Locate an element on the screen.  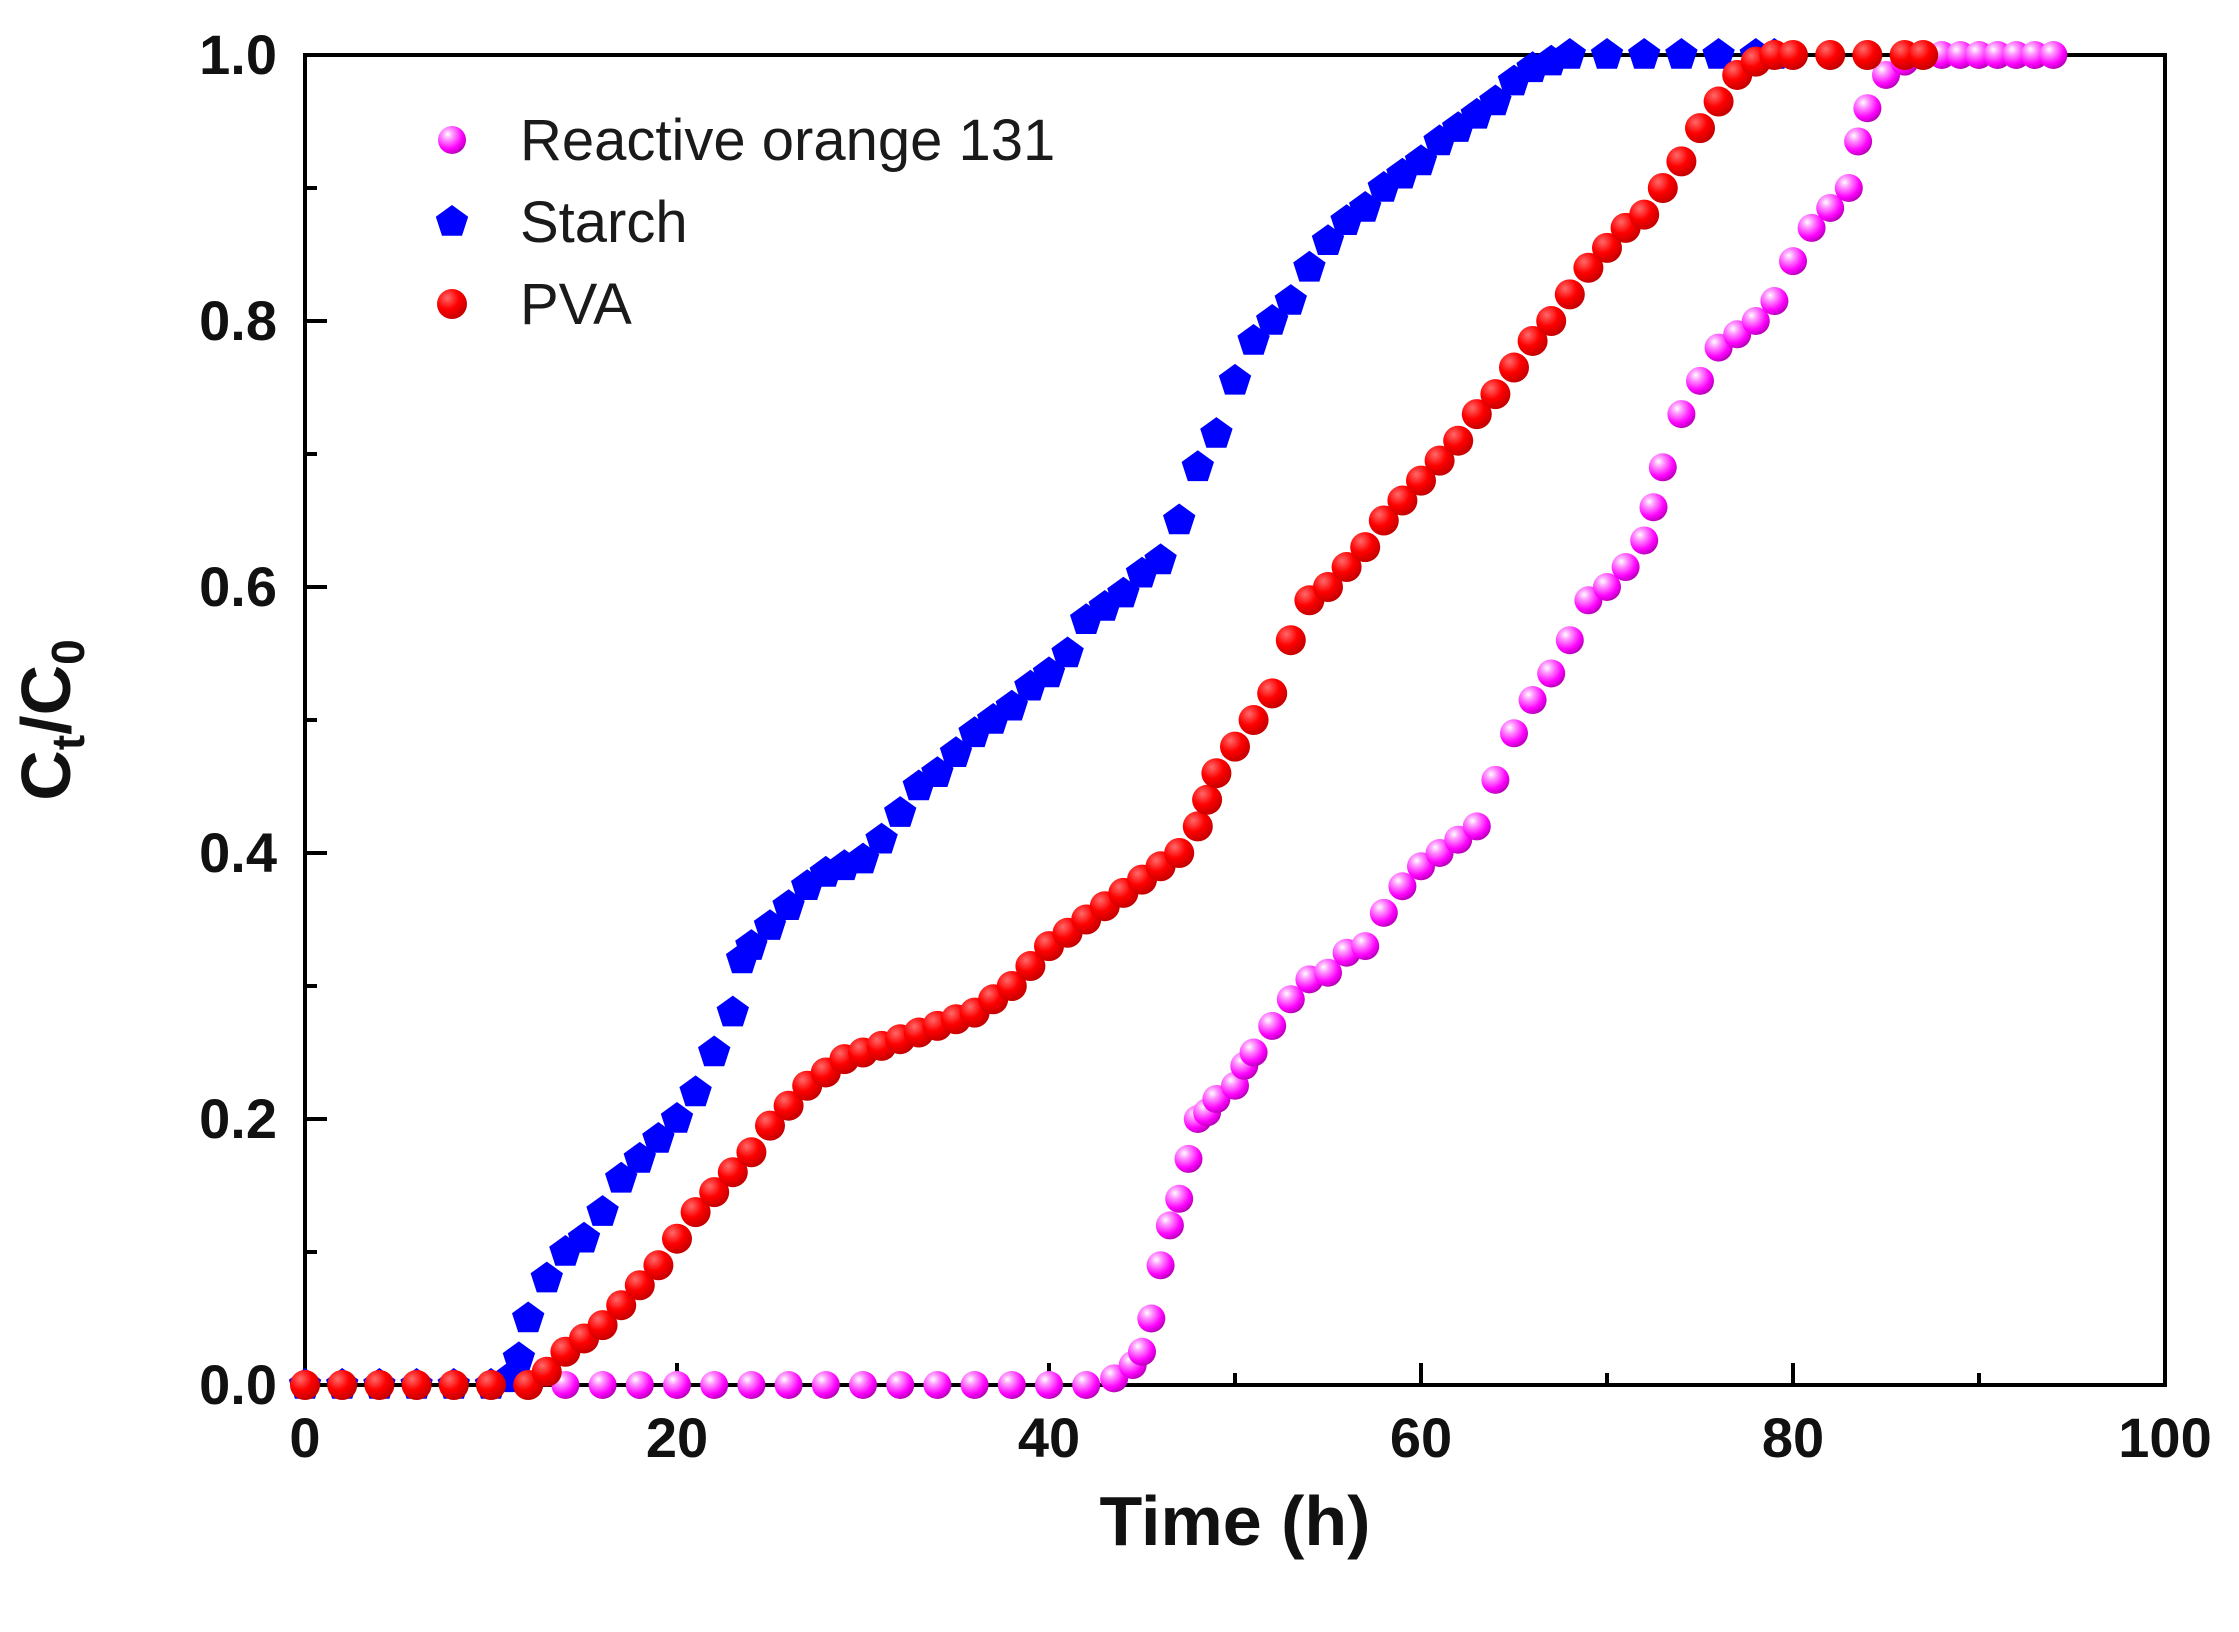
y-axis-title: Ct/C0 is located at coordinates (50, 719).